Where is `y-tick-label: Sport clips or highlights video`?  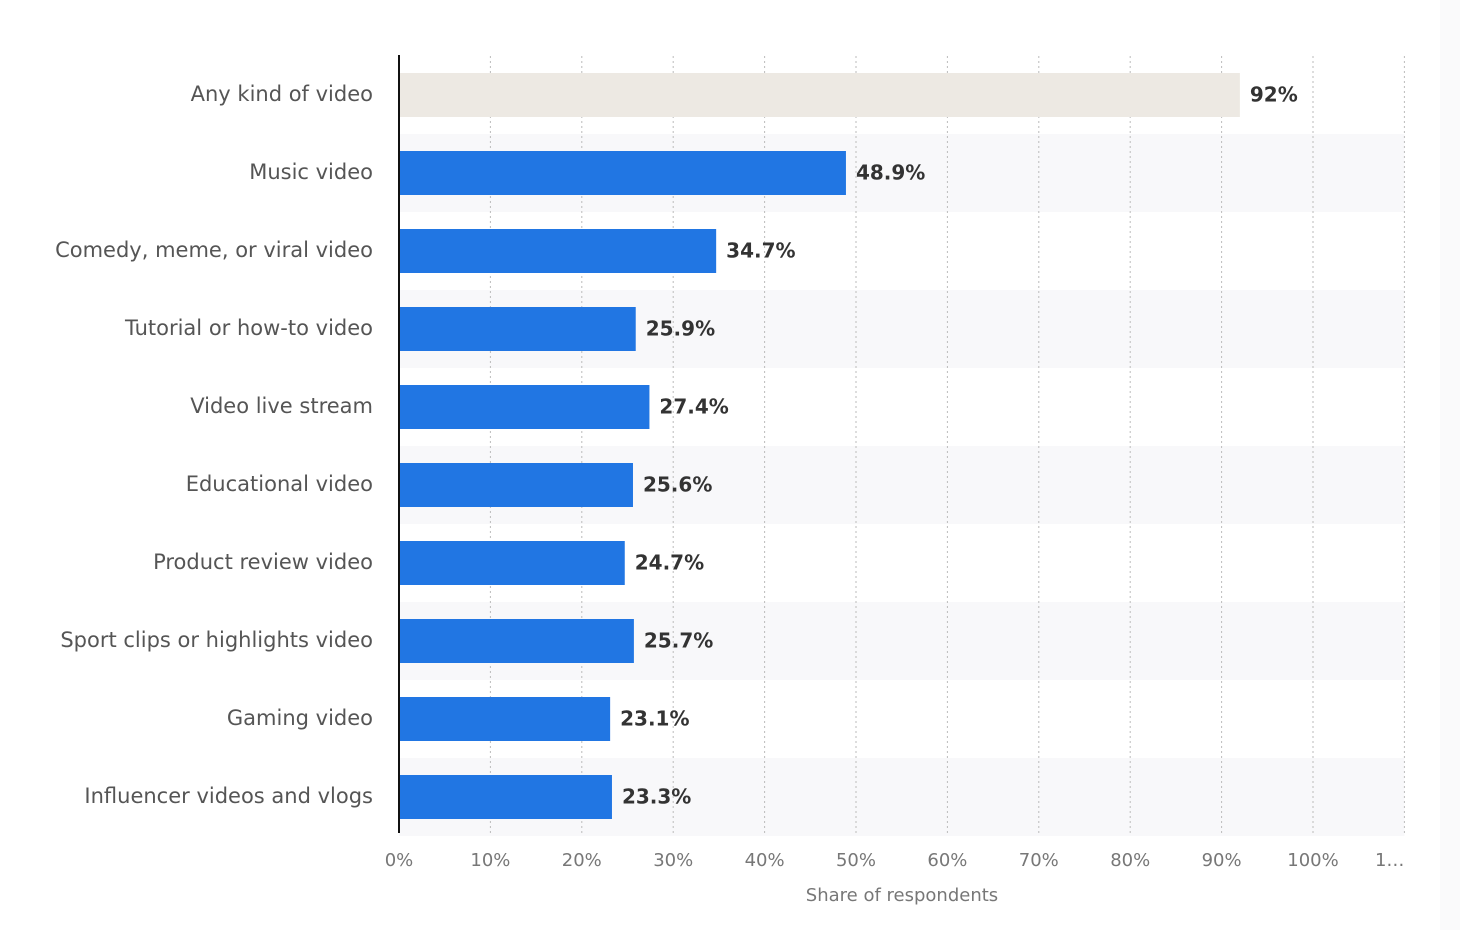
y-tick-label: Sport clips or highlights video is located at coordinates (216, 640).